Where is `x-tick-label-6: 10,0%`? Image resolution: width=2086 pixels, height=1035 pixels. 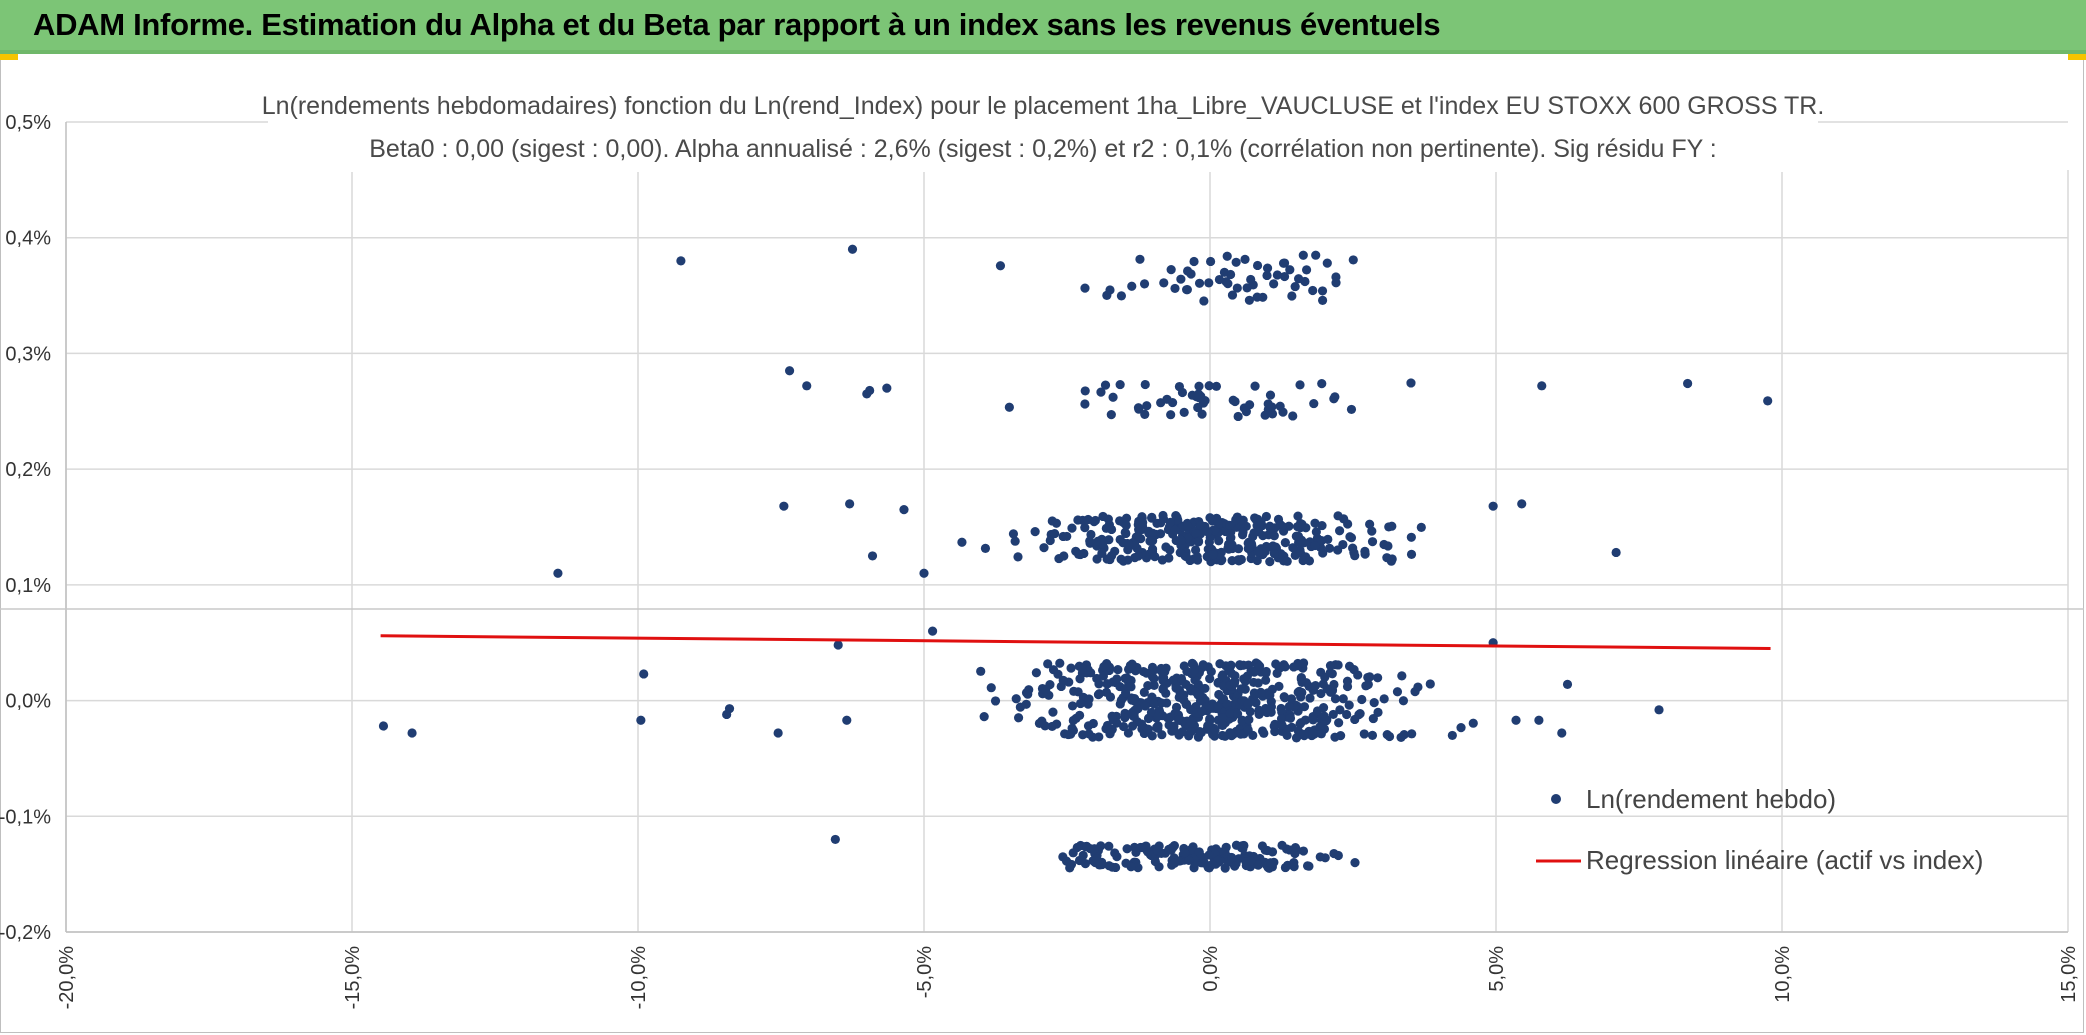
x-tick-label-6: 10,0% is located at coordinates (1783, 974).